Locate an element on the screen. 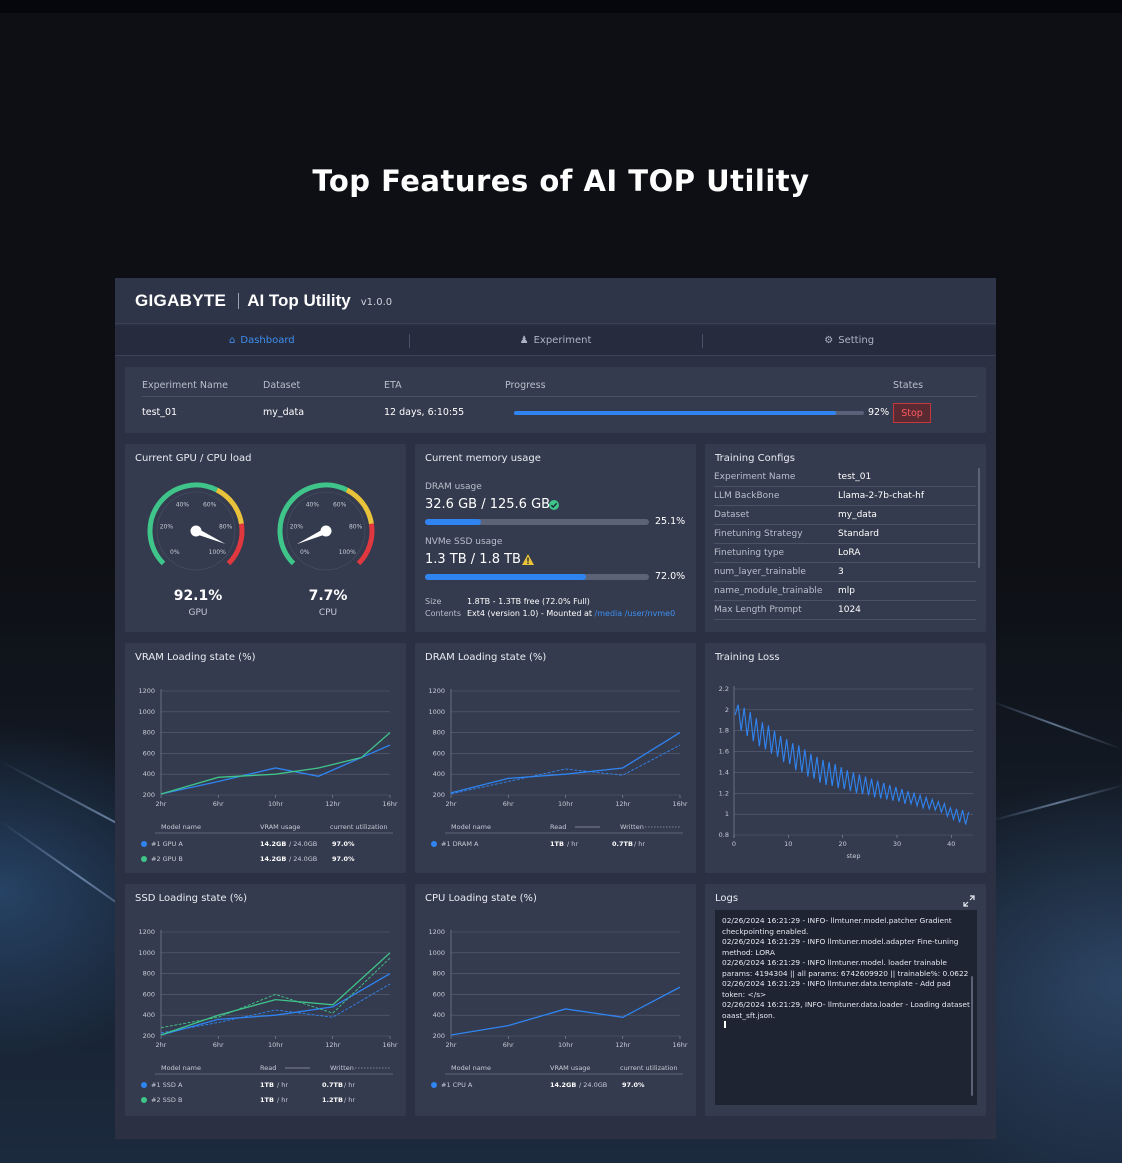 The height and width of the screenshot is (1163, 1122). app-header: GIGABYTE AI Top Utility v1.0.0 is located at coordinates (555, 301).